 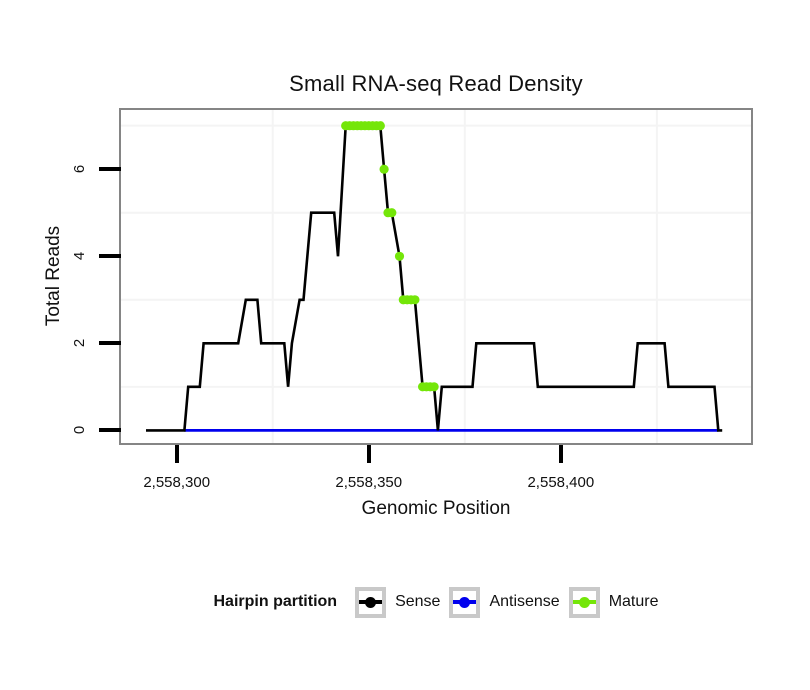 I want to click on legend-item-mature: Mature, so click(x=613, y=602).